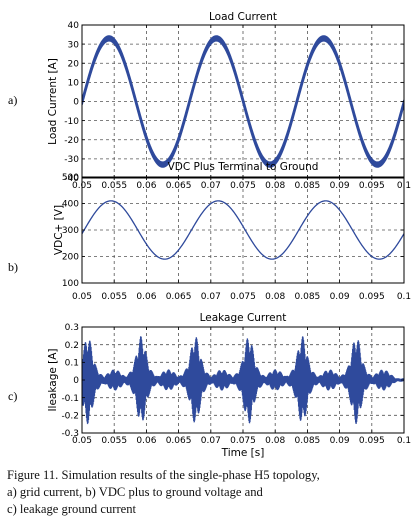 This screenshot has width=417, height=526. I want to click on y-tick-label: 30, so click(74, 45).